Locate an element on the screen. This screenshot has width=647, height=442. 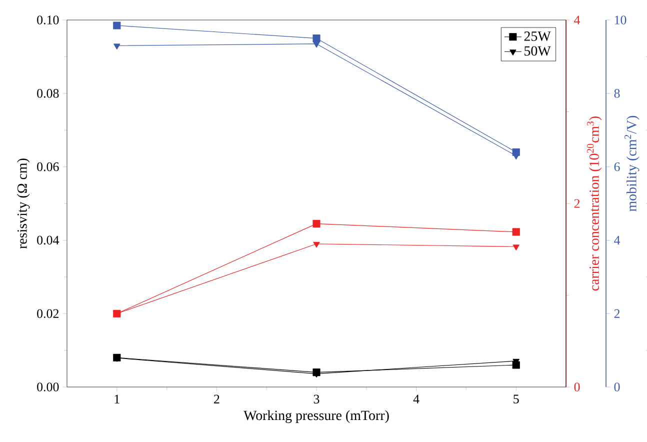
legend-label: 25W is located at coordinates (537, 36).